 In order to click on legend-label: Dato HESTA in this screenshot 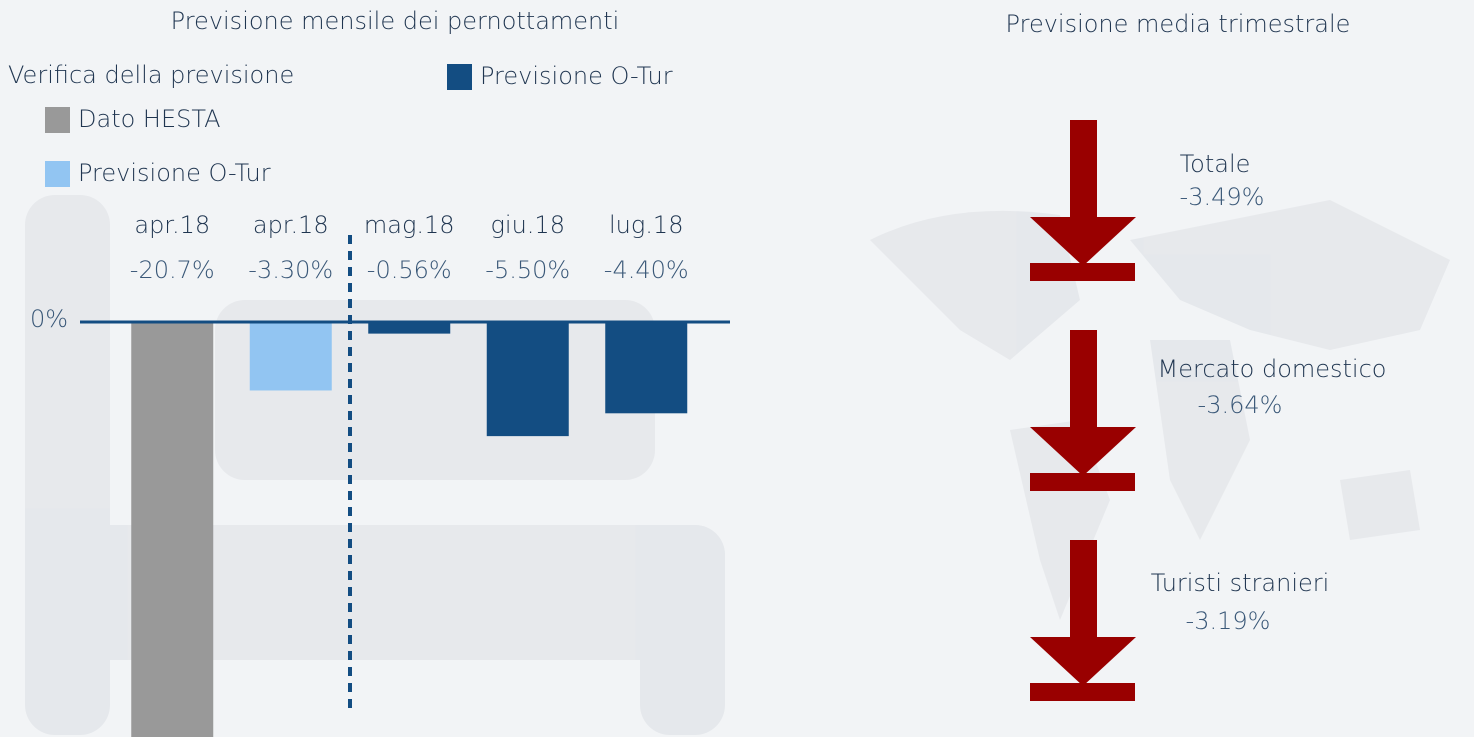, I will do `click(149, 119)`.